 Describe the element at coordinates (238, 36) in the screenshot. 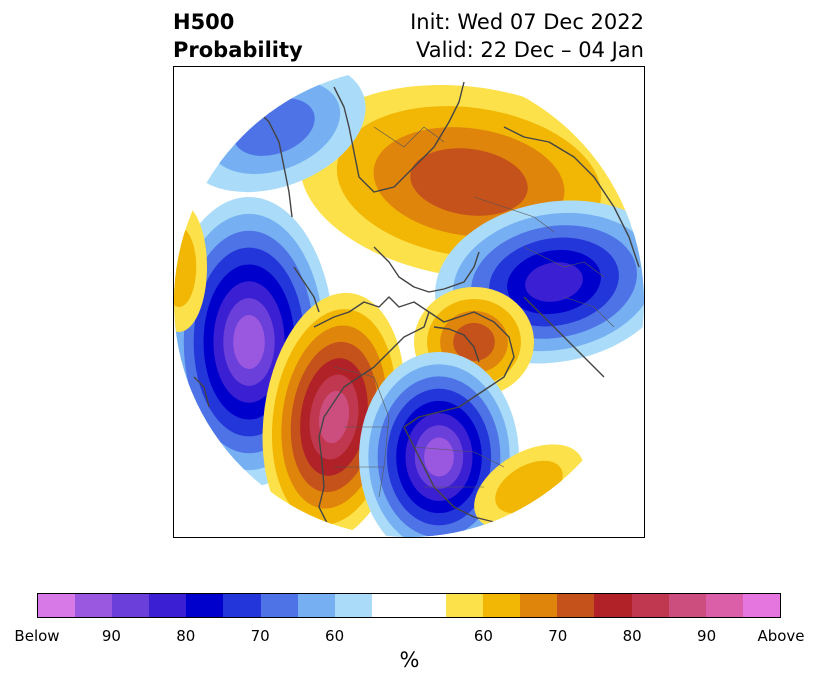

I see `title-block: H500 Probability` at that location.